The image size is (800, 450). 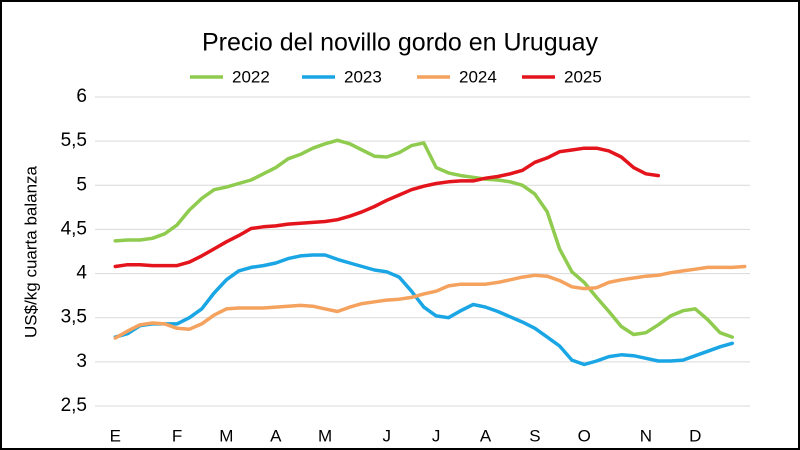 I want to click on y-tick-label: 4, so click(x=81, y=273).